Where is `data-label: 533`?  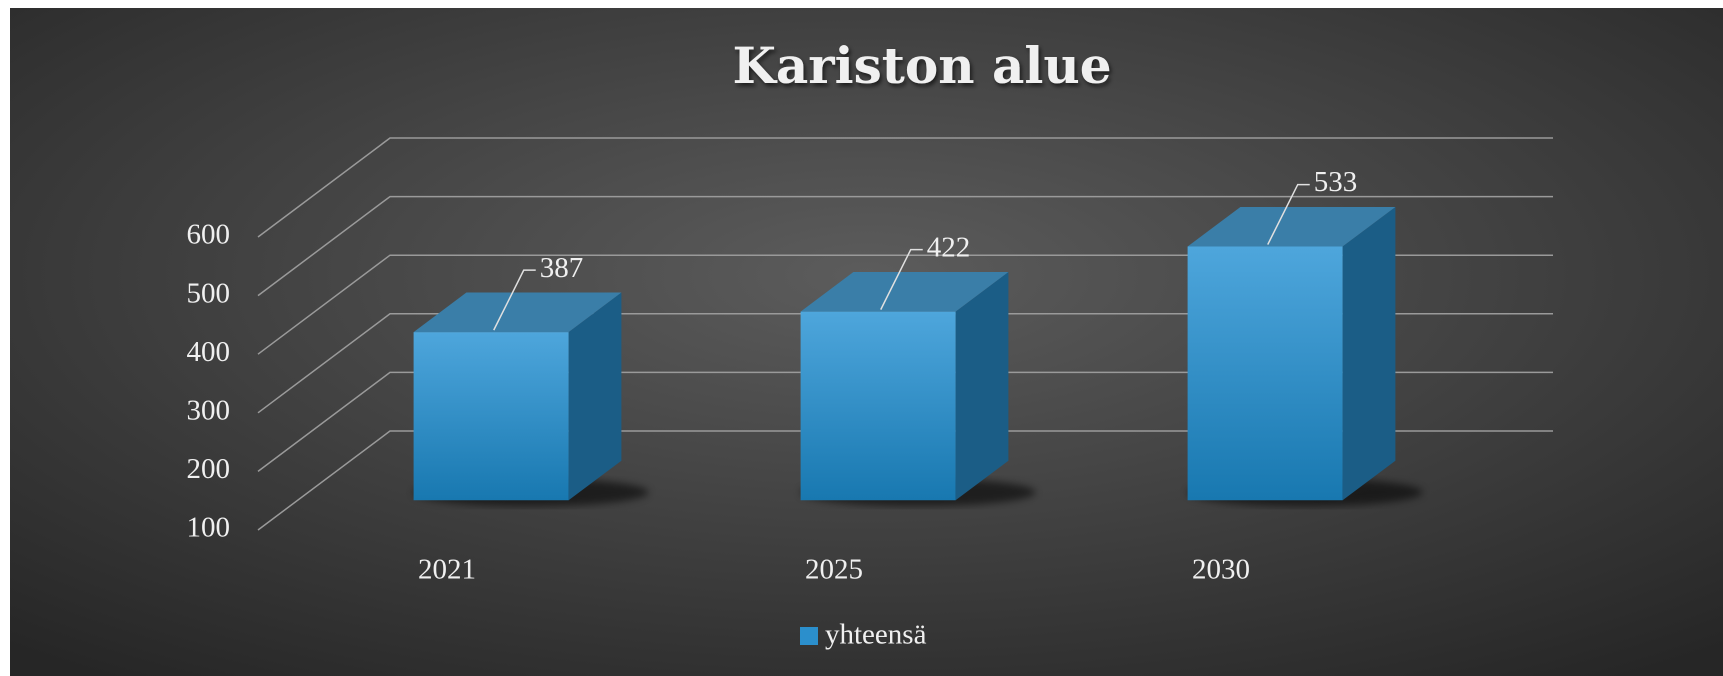
data-label: 533 is located at coordinates (1336, 182).